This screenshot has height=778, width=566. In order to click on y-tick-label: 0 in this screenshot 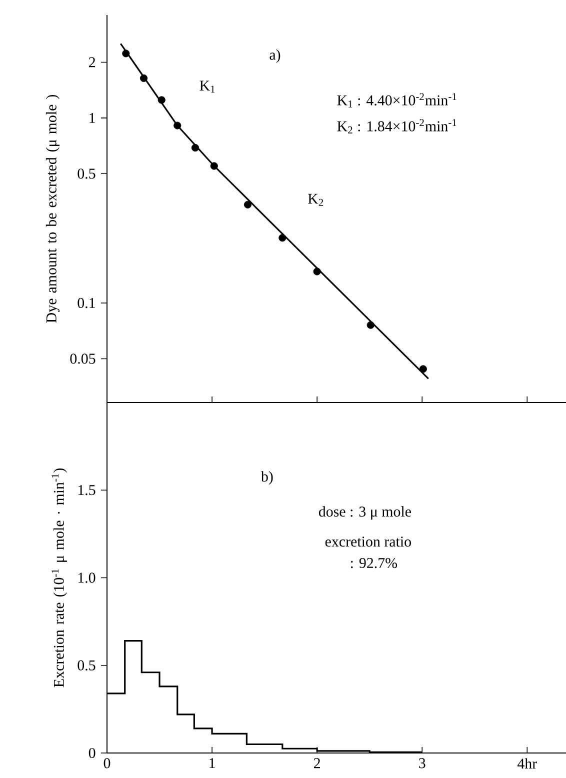, I will do `click(92, 753)`.